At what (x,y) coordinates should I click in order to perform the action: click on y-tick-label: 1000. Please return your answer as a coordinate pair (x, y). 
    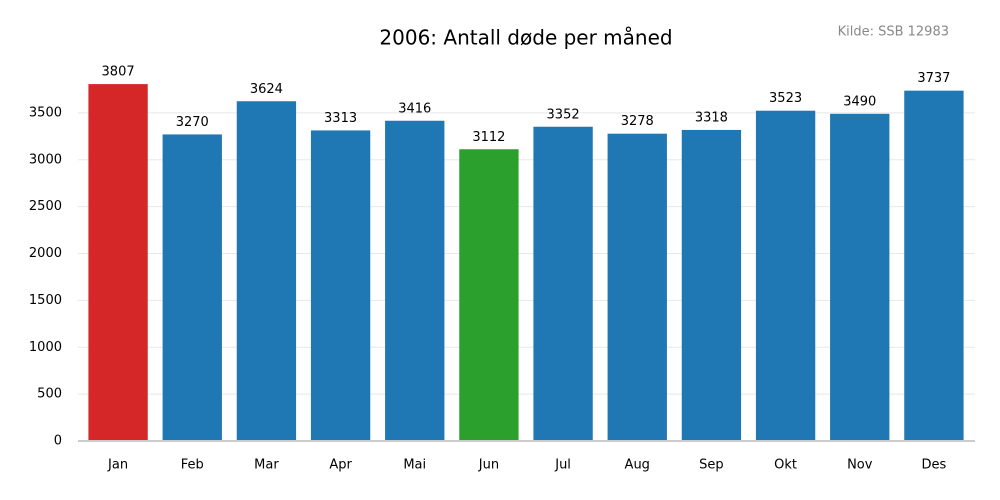
    Looking at the image, I should click on (45, 347).